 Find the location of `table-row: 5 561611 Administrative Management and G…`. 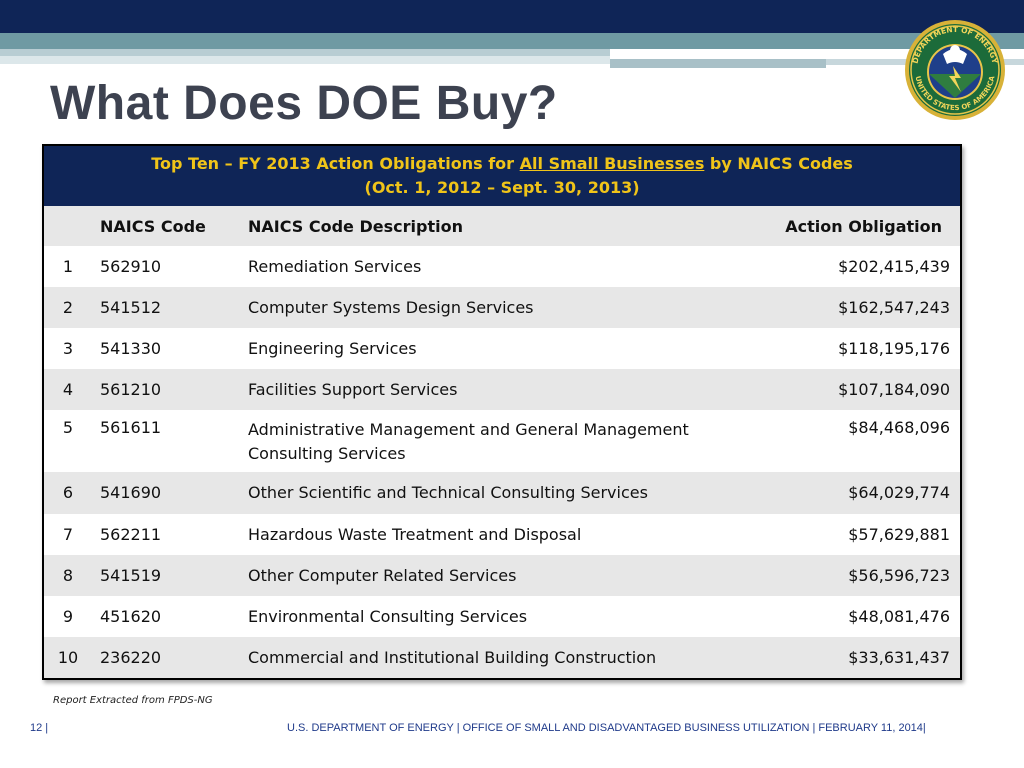

table-row: 5 561611 Administrative Management and G… is located at coordinates (502, 441).